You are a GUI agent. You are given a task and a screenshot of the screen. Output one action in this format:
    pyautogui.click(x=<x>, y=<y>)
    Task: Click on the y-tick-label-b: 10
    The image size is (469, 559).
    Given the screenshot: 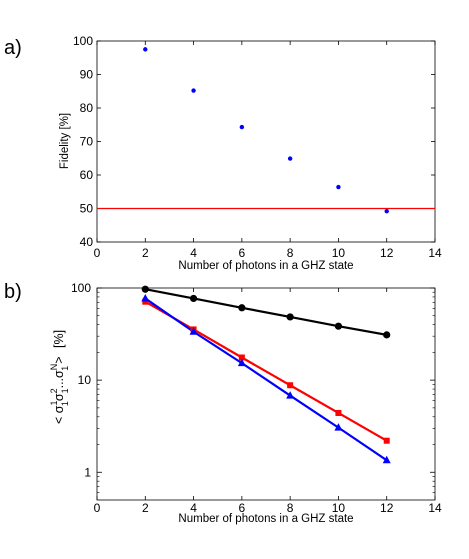 What is the action you would take?
    pyautogui.click(x=85, y=380)
    